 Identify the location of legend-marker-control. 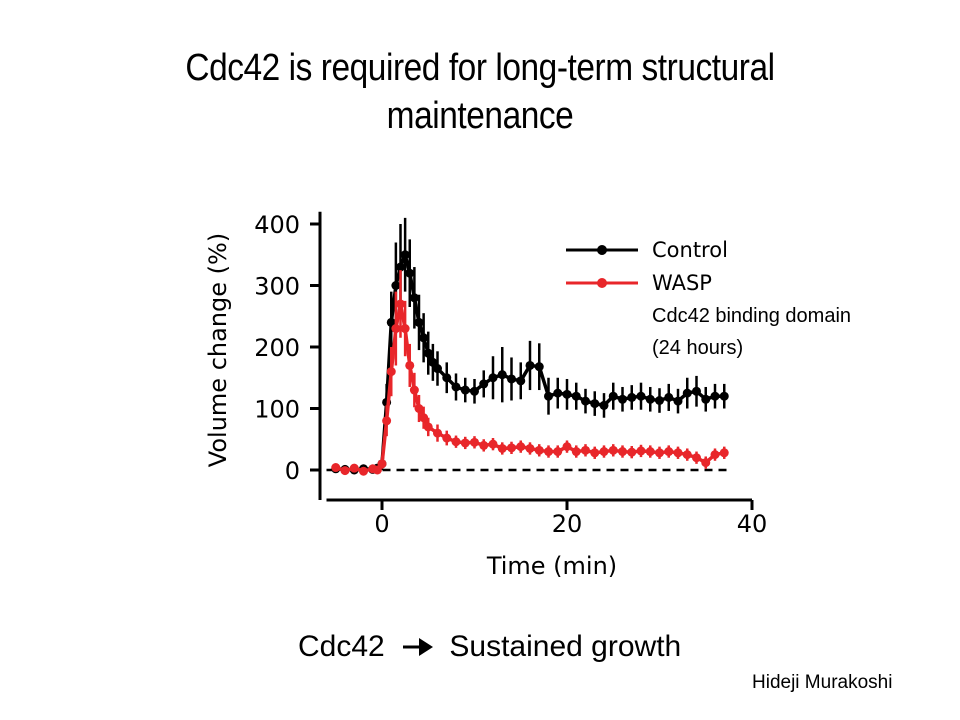
(602, 250).